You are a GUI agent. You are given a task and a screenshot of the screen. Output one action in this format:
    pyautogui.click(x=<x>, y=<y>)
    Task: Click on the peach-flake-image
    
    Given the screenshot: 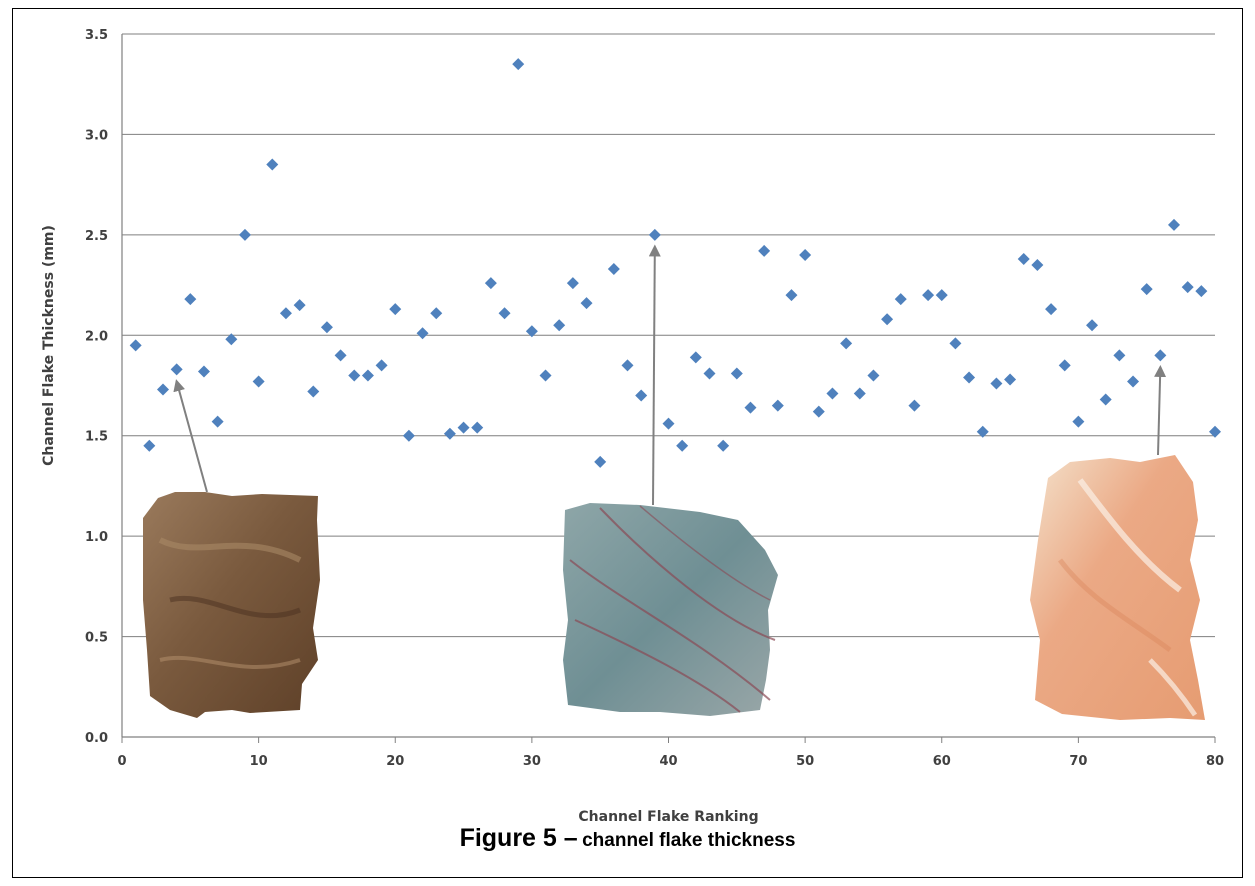 What is the action you would take?
    pyautogui.click(x=1117, y=587)
    